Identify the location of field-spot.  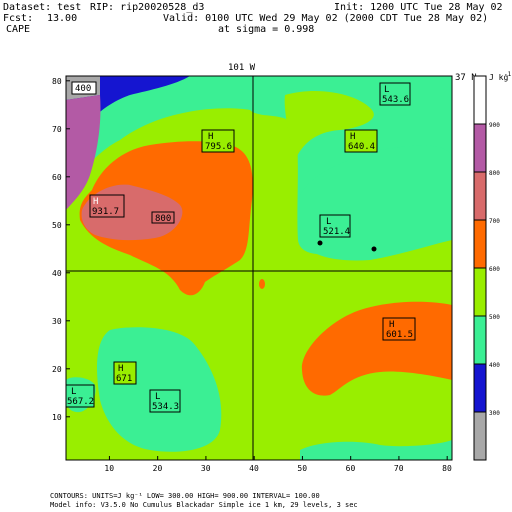
(262, 284).